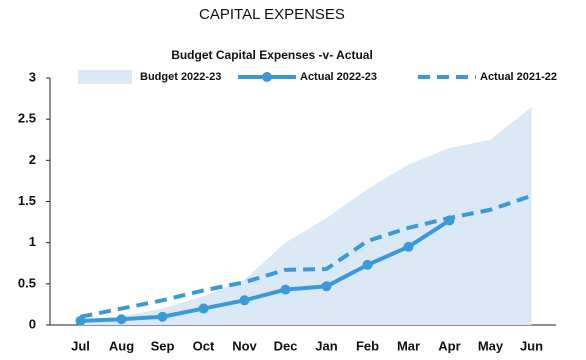  I want to click on x-tick-label: Sep, so click(163, 345).